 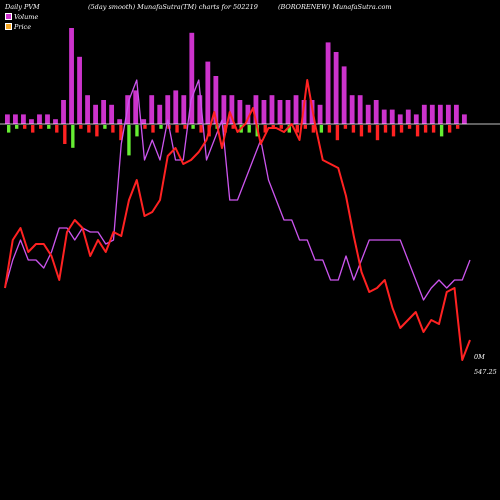 I want to click on legend-volume-label: Volume, so click(x=26, y=17).